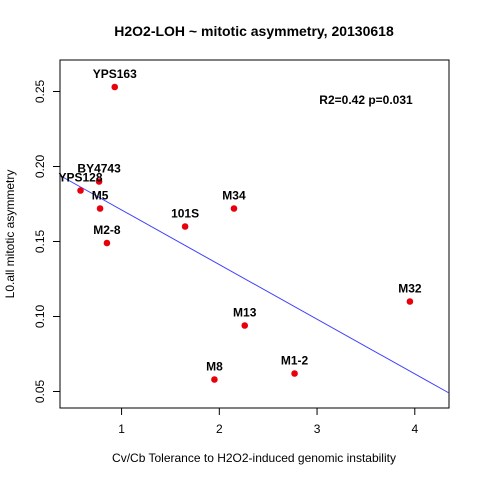 This screenshot has height=480, width=480. Describe the element at coordinates (234, 196) in the screenshot. I see `point-label: M34` at that location.